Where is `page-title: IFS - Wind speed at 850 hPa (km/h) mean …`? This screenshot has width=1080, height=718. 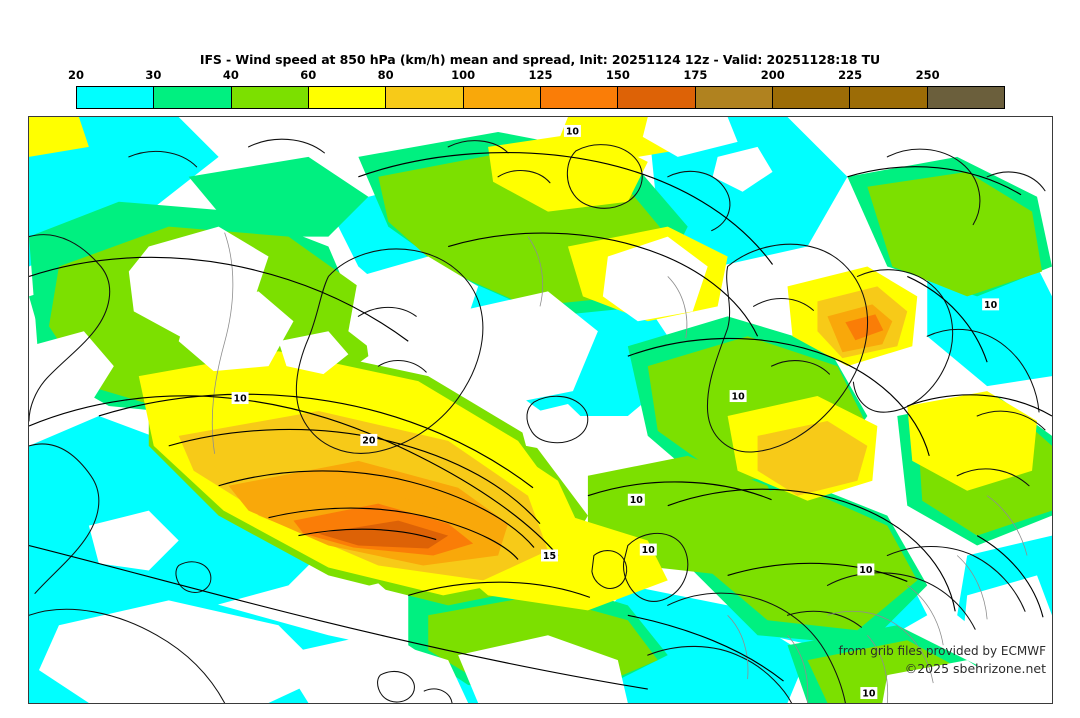 page-title: IFS - Wind speed at 850 hPa (km/h) mean … is located at coordinates (540, 59).